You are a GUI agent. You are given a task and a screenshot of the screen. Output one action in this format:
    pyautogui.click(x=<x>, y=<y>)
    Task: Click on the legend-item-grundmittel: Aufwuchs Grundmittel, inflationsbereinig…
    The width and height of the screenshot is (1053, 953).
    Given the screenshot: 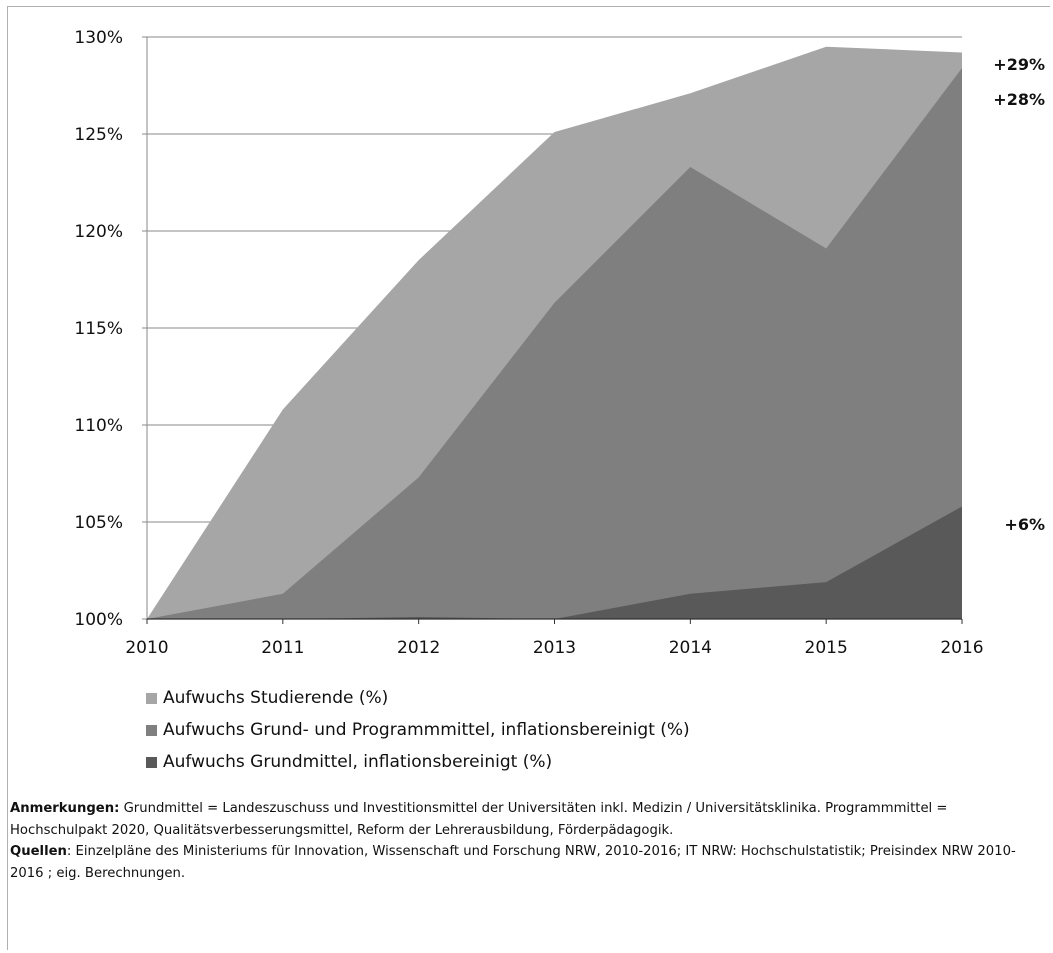 What is the action you would take?
    pyautogui.click(x=418, y=762)
    